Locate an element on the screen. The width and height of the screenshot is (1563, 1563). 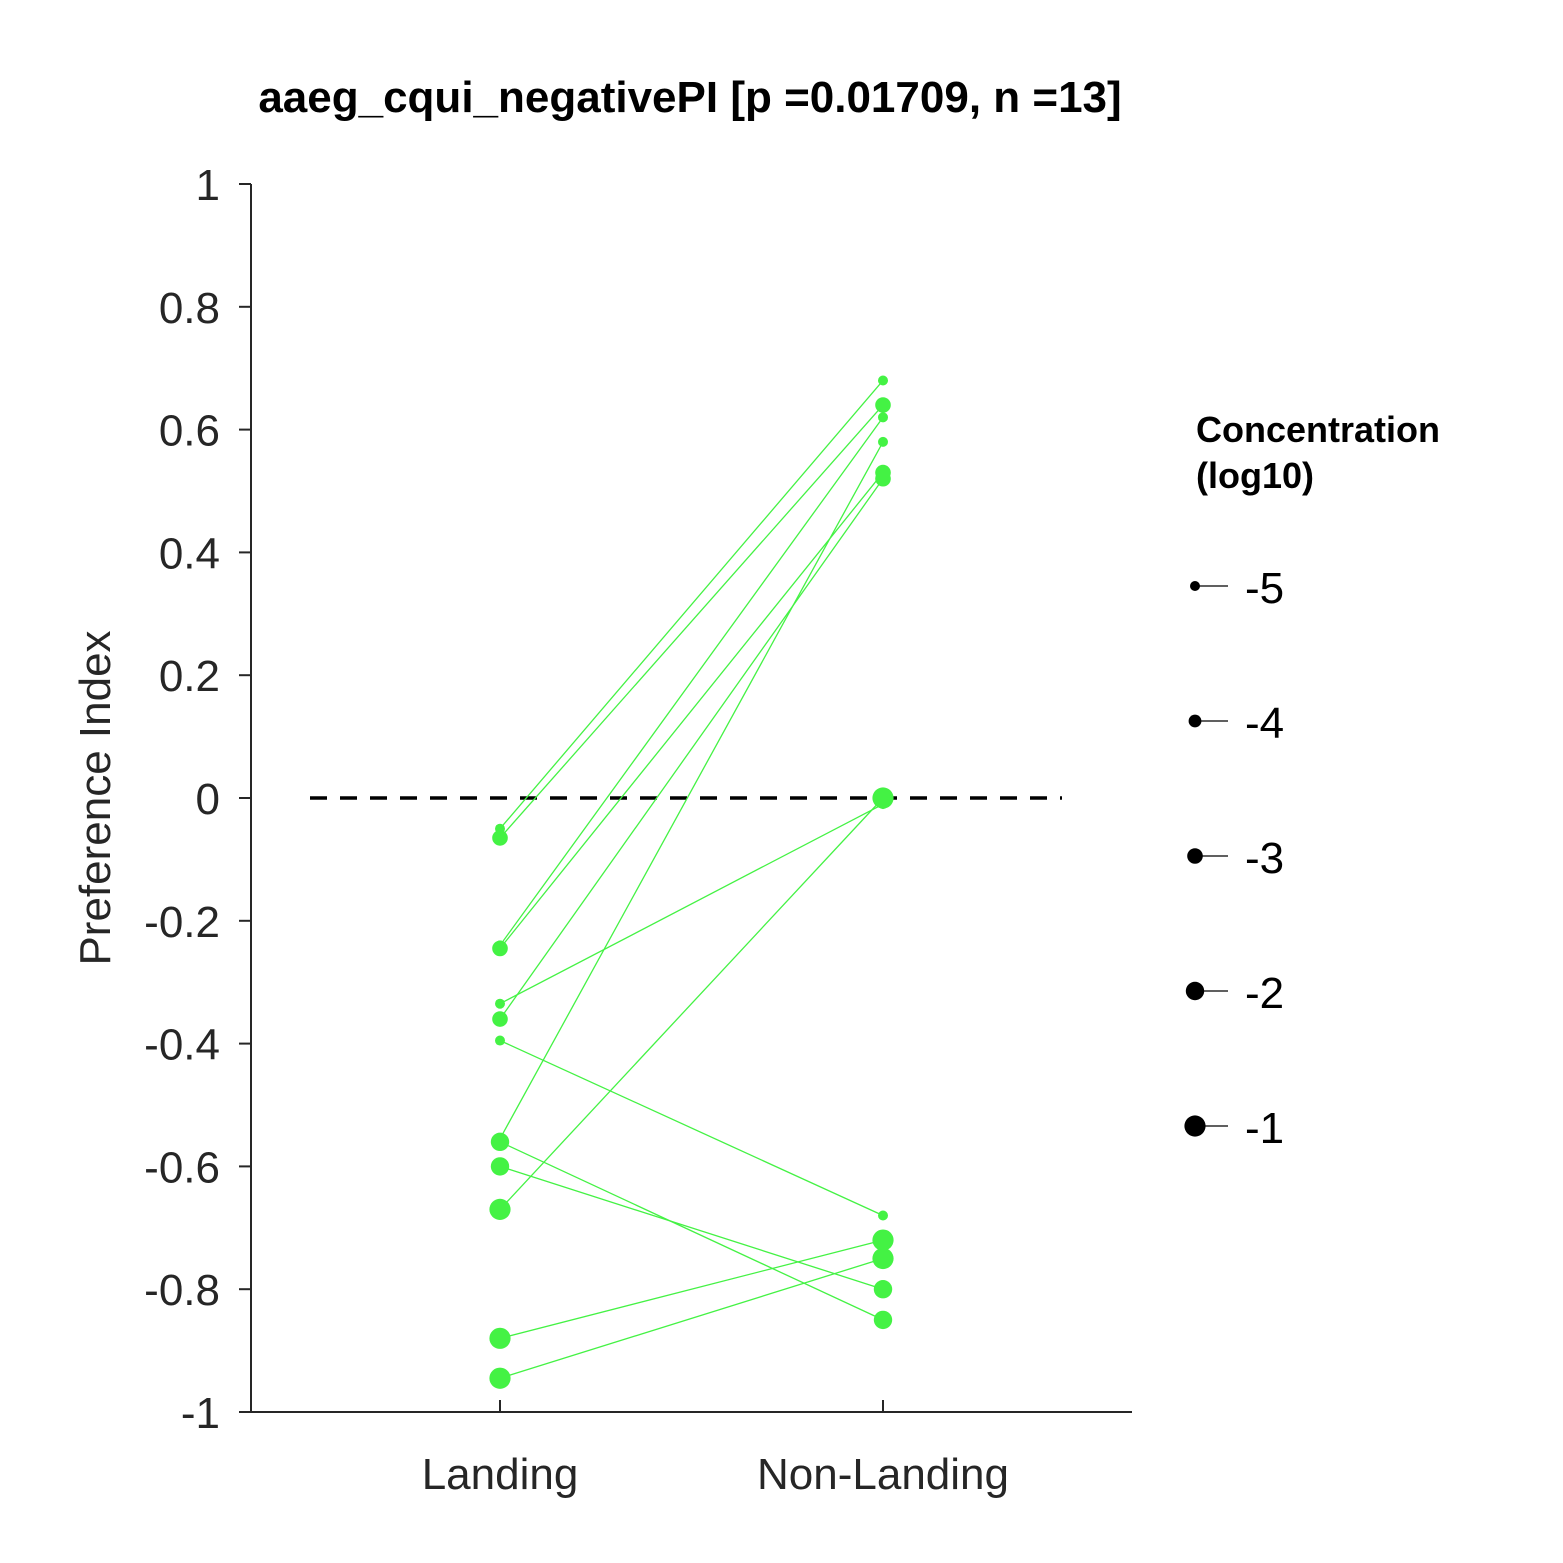
legend-title-line-2: (log10) is located at coordinates (1255, 475).